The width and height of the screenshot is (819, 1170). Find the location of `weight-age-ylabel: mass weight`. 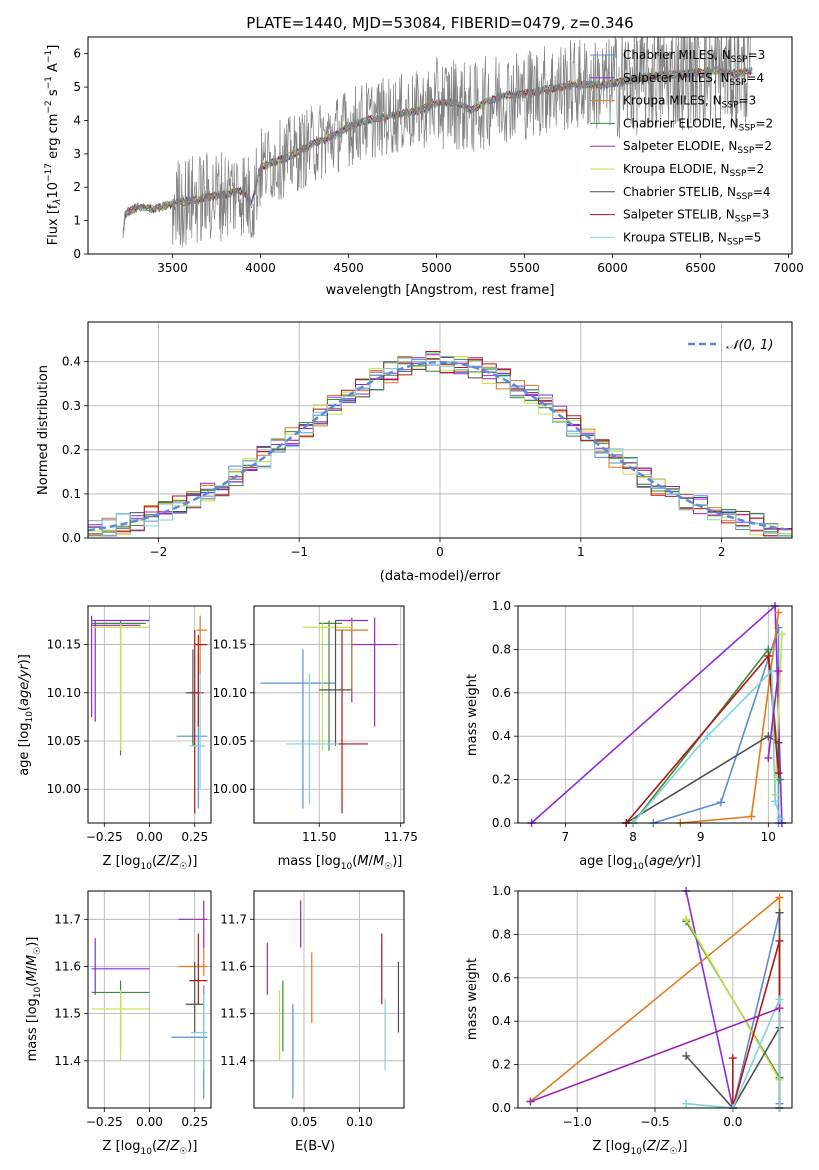

weight-age-ylabel: mass weight is located at coordinates (472, 715).